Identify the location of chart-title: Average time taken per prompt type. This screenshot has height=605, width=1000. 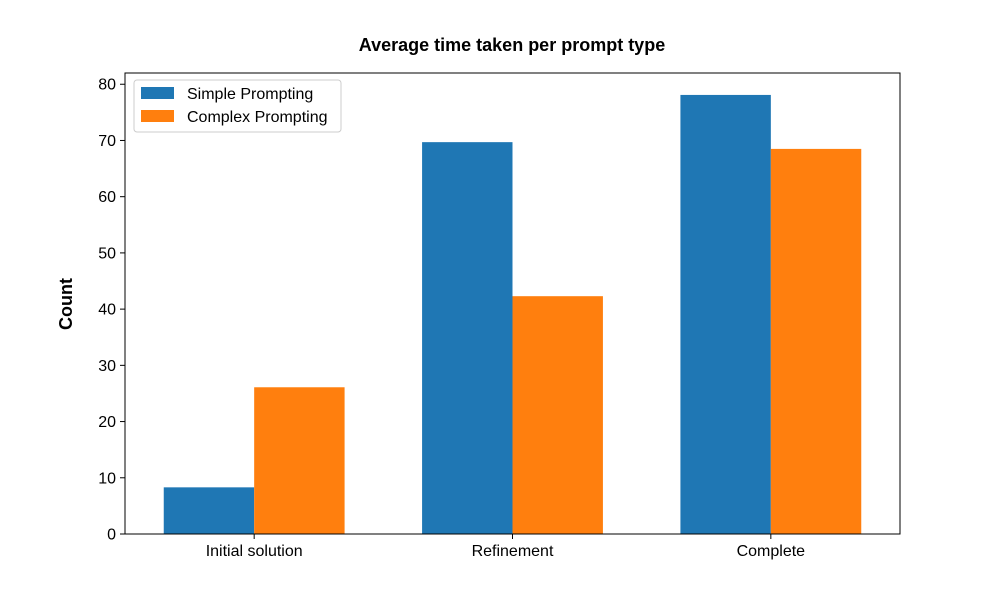
(512, 45).